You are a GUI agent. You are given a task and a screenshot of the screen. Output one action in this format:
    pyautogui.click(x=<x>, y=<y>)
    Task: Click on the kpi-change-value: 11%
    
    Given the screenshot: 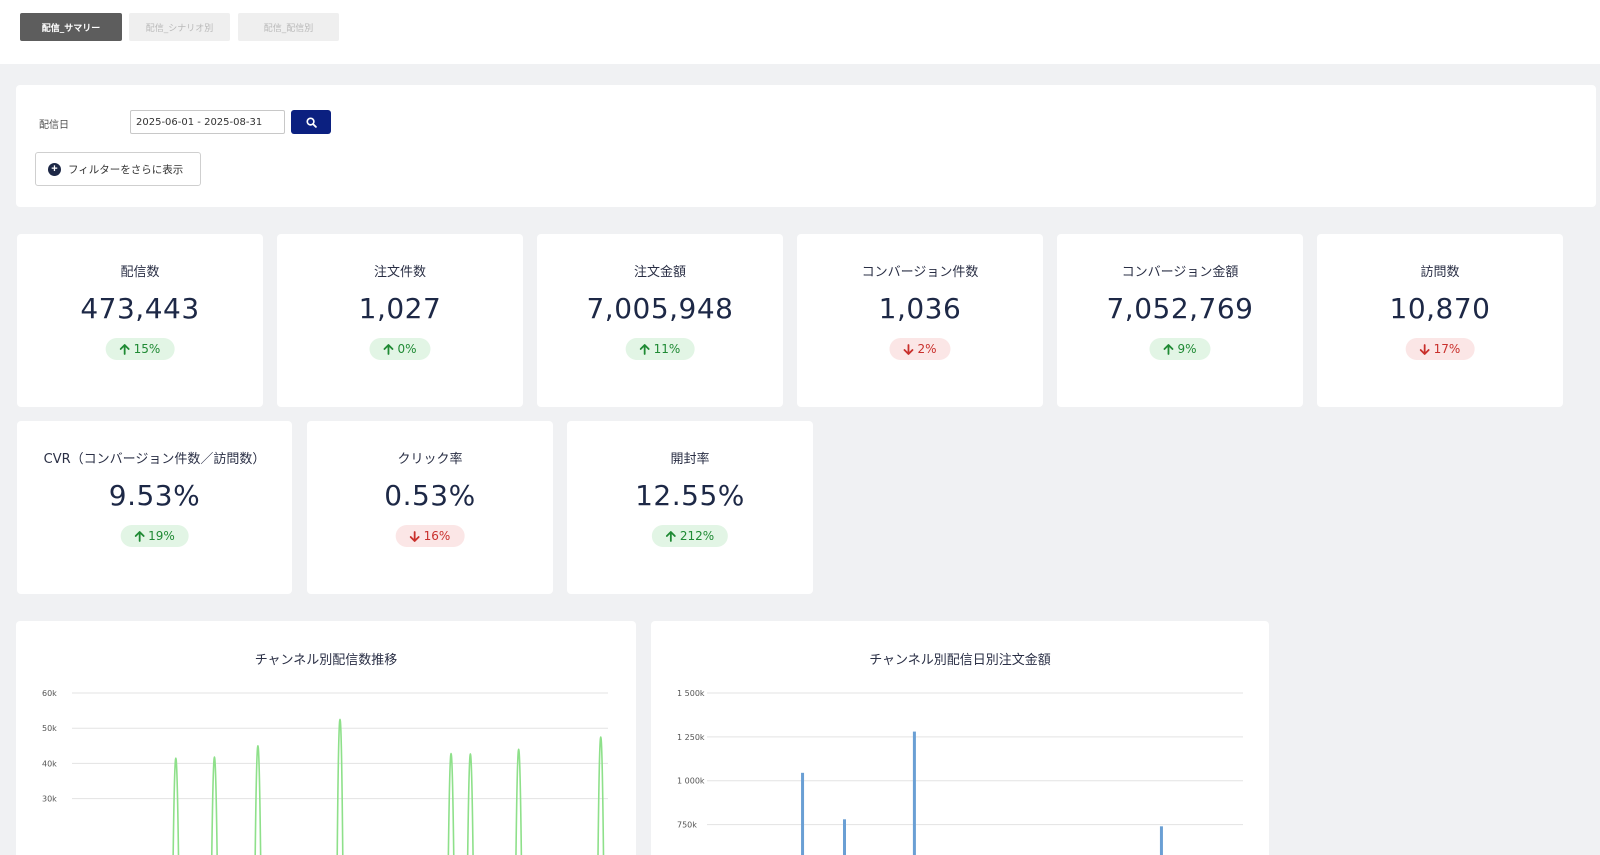 What is the action you would take?
    pyautogui.click(x=667, y=349)
    